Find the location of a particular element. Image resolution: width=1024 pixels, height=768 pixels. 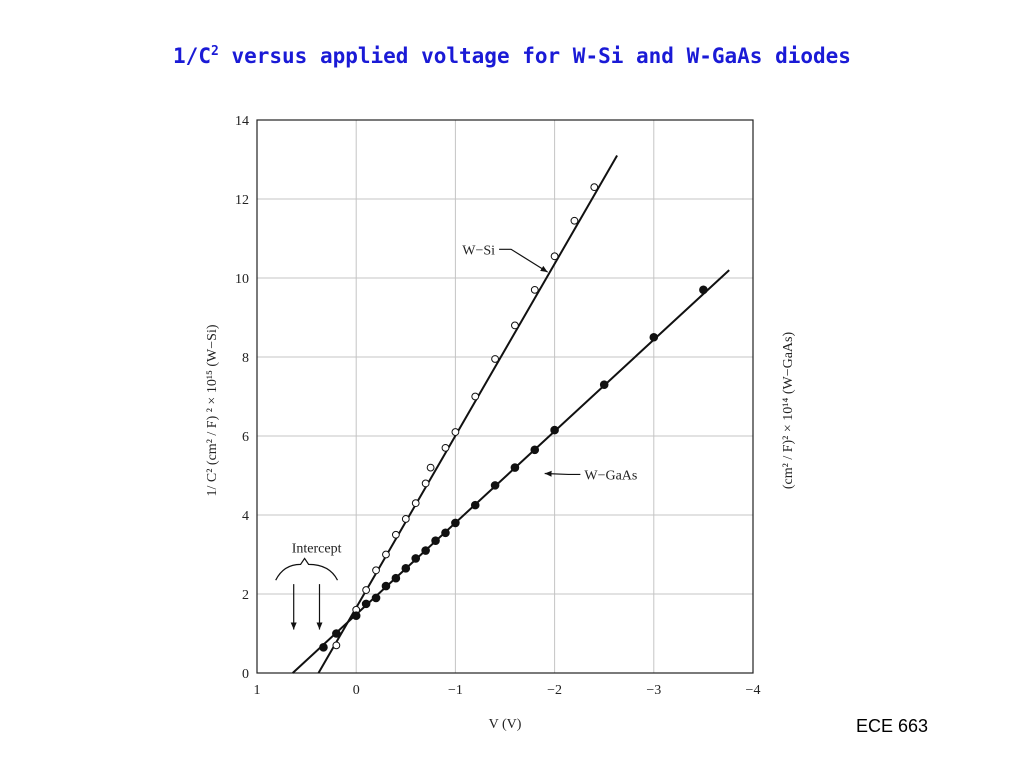

w-si-series-label: W−Si is located at coordinates (478, 250).